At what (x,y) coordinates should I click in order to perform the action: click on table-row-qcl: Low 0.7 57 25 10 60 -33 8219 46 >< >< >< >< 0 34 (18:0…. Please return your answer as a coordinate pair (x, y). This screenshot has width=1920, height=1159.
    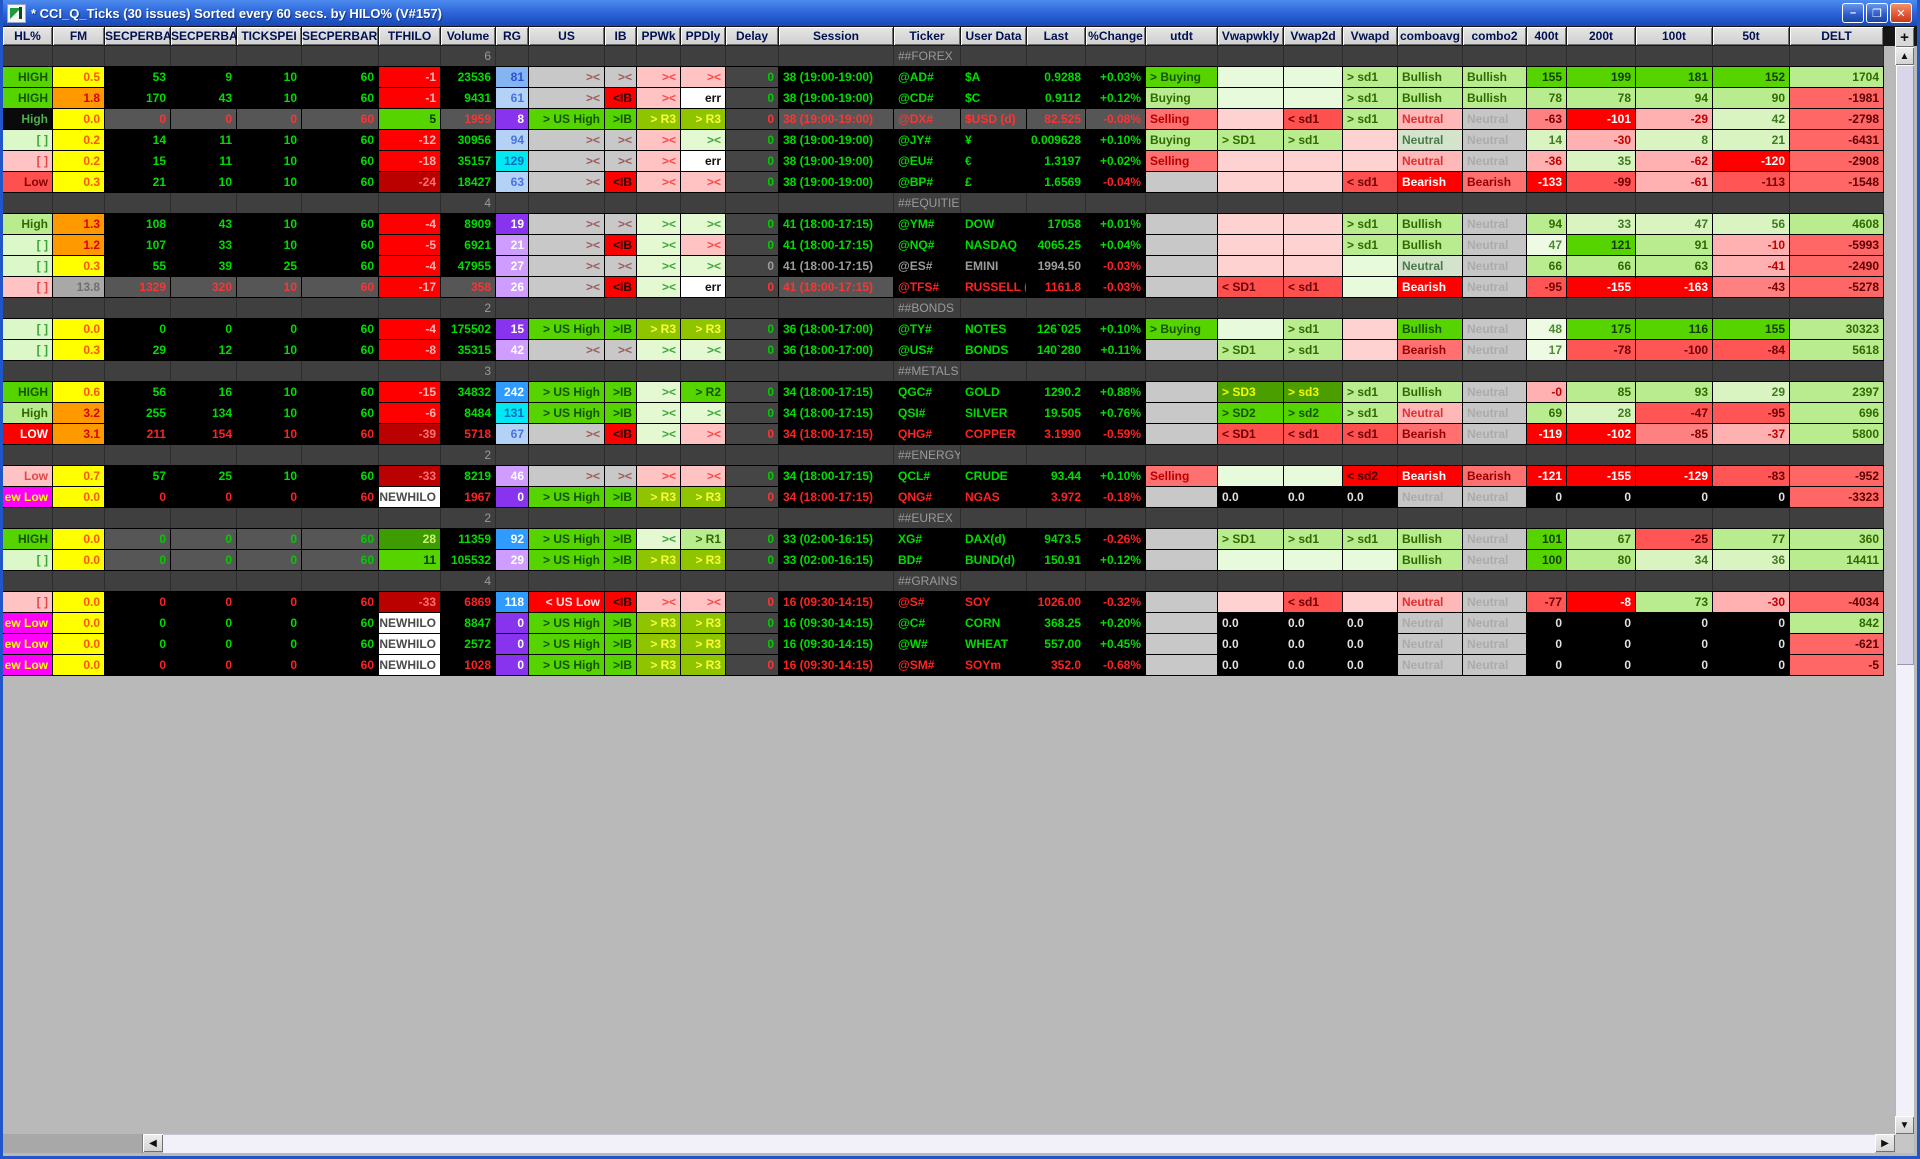
    Looking at the image, I should click on (943, 476).